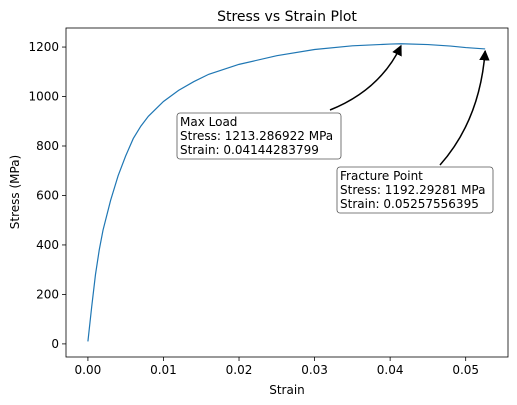 This screenshot has height=405, width=517. Describe the element at coordinates (47, 245) in the screenshot. I see `y-tick-label: 400` at that location.